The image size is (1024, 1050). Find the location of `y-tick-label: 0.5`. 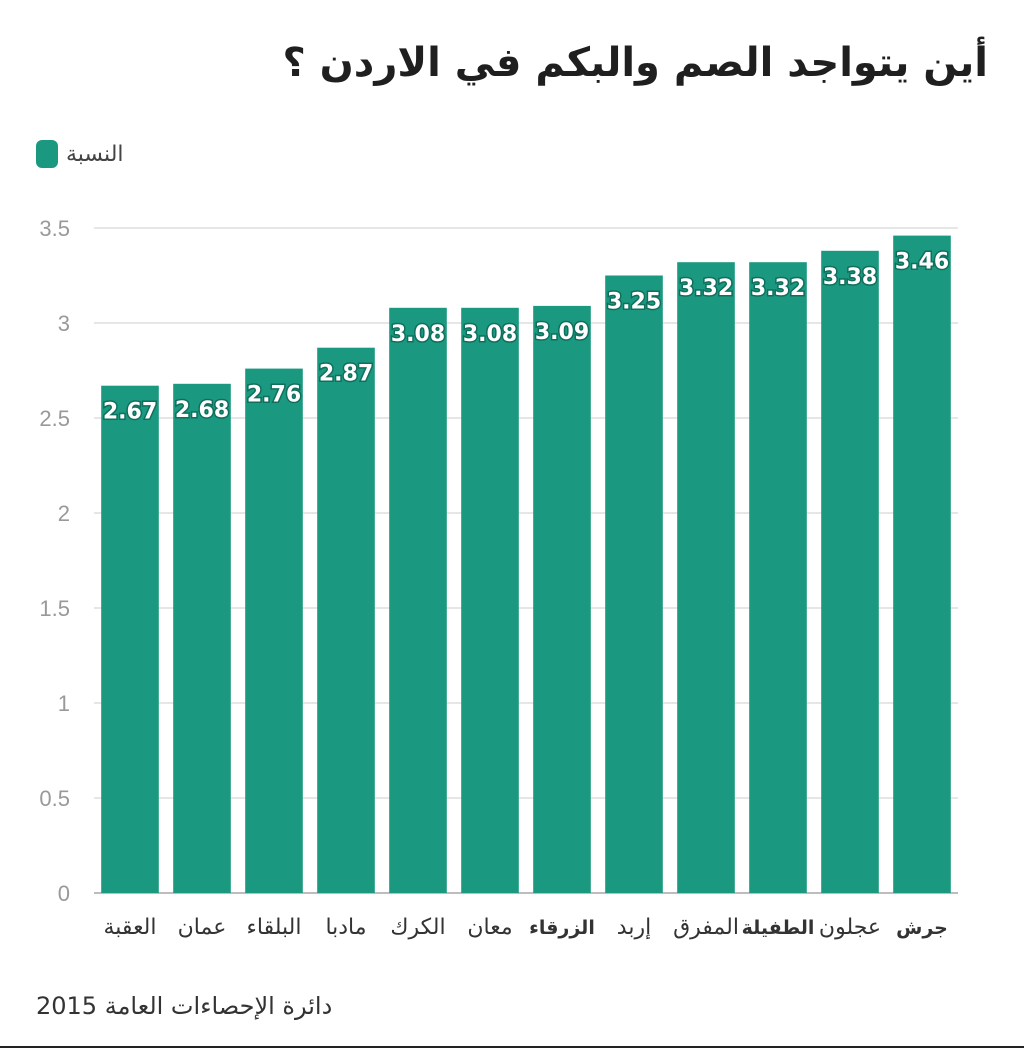

y-tick-label: 0.5 is located at coordinates (54, 798).